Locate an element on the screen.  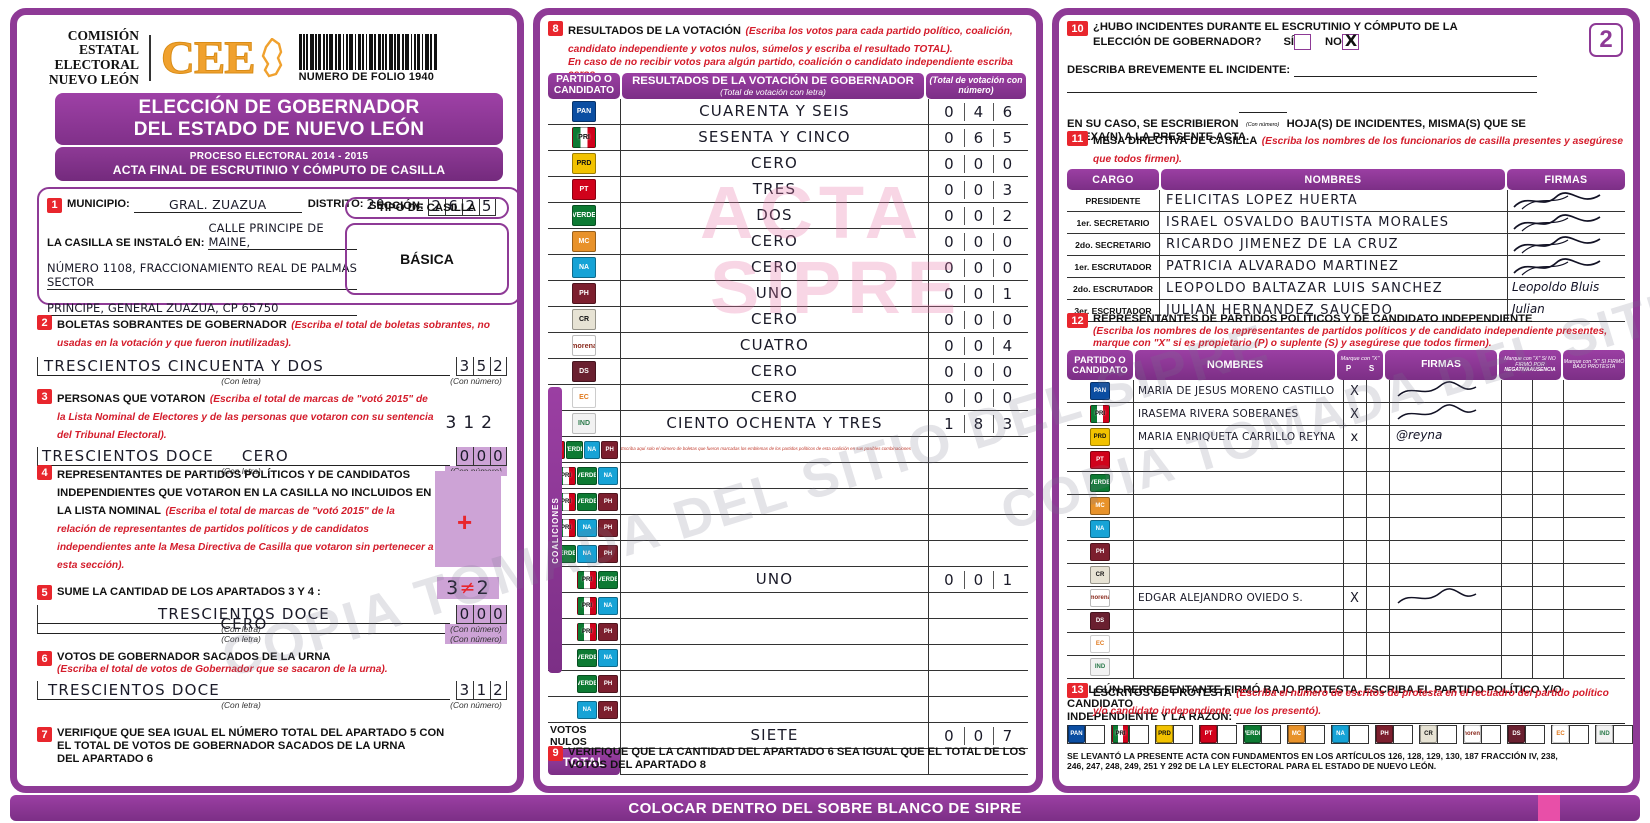
tipo-casilla-value: BÁSICA is located at coordinates (427, 259).